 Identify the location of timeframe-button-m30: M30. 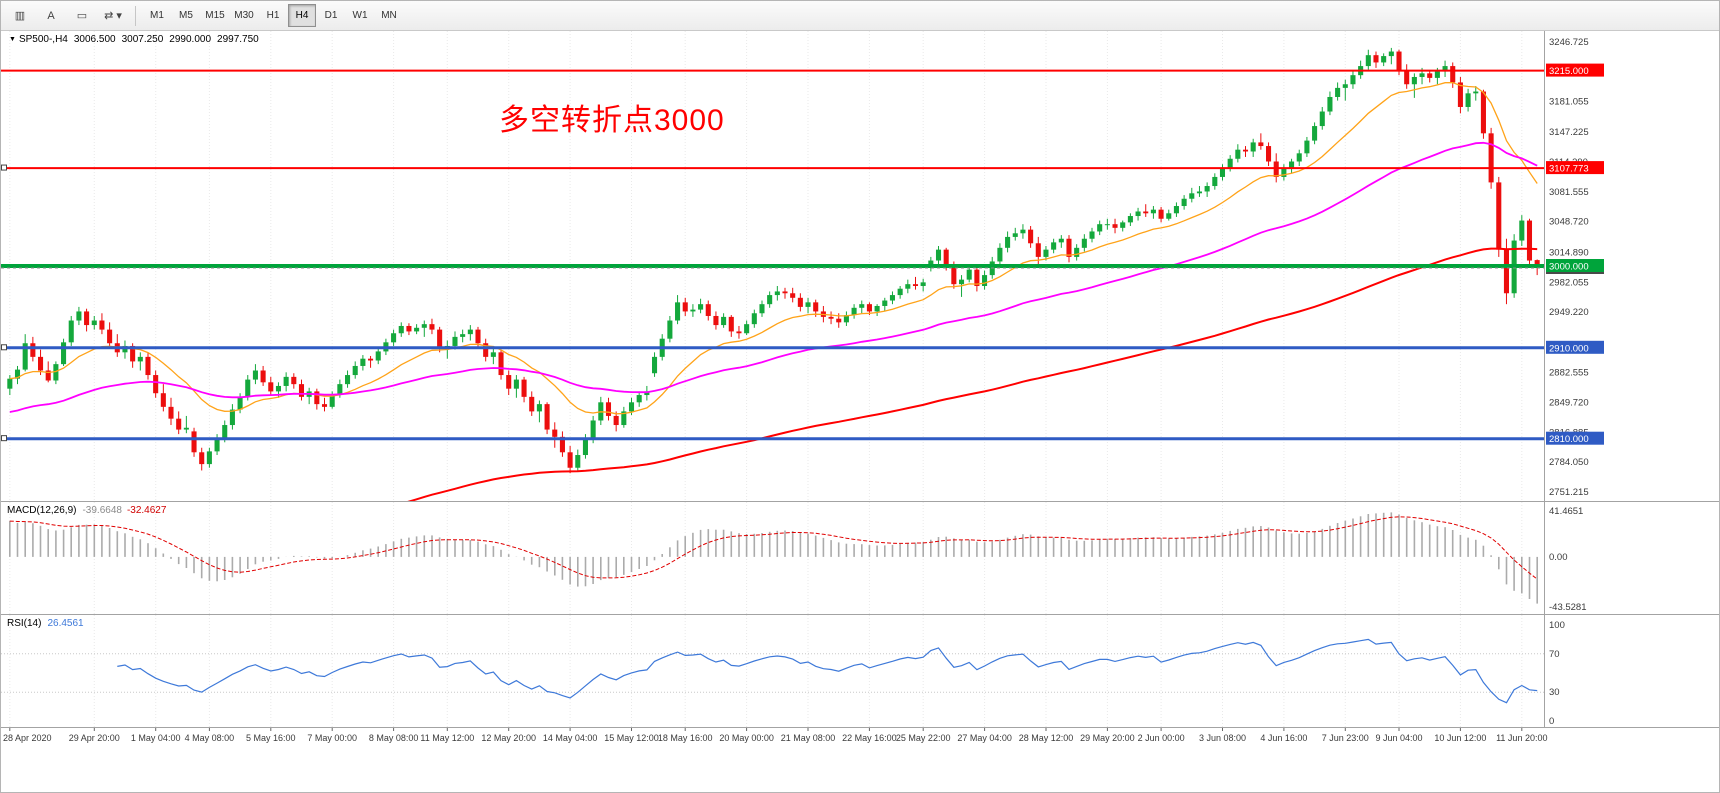
(244, 15).